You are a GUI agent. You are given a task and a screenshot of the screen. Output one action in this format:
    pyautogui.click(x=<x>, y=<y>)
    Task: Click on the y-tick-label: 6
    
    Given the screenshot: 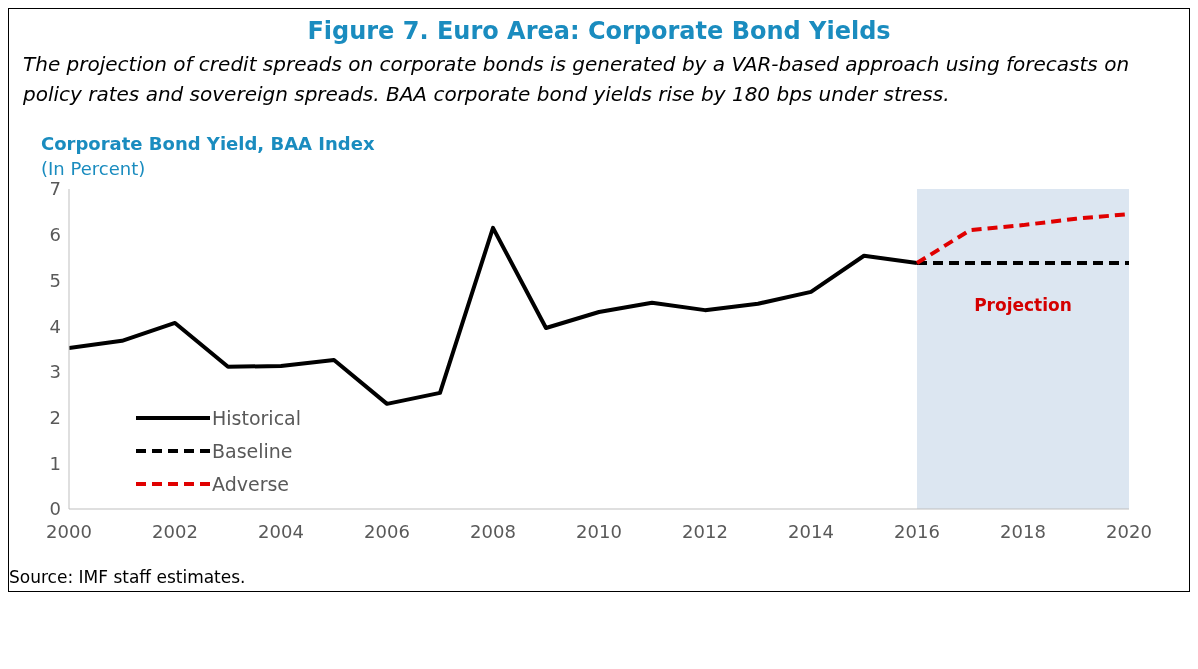 What is the action you would take?
    pyautogui.click(x=55, y=235)
    